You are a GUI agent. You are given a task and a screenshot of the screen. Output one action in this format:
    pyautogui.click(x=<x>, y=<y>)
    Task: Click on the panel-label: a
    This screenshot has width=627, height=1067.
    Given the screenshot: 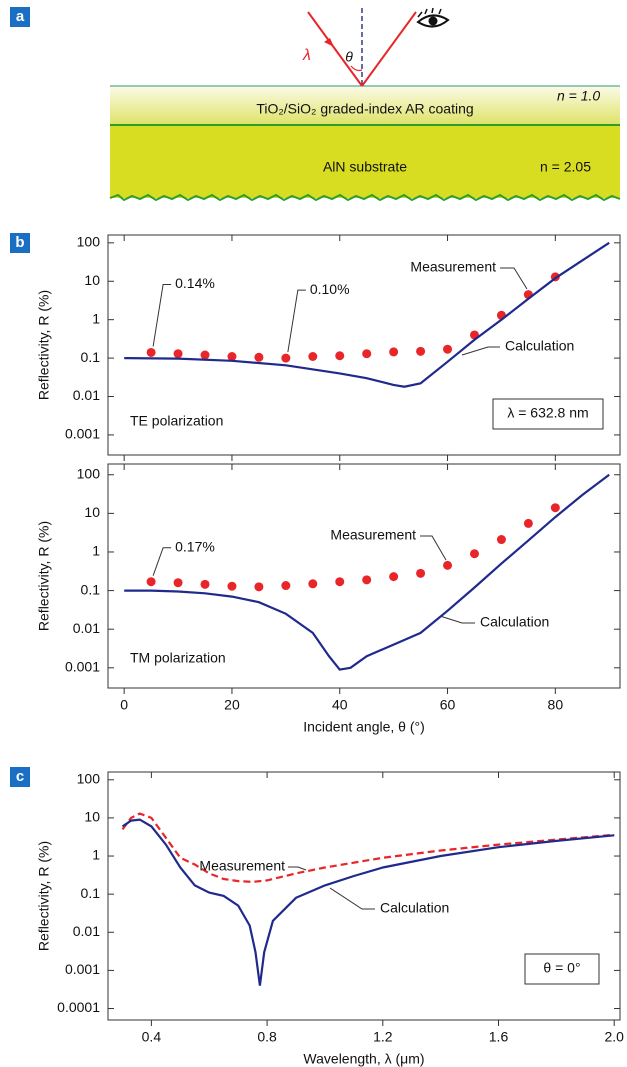 What is the action you would take?
    pyautogui.click(x=20, y=16)
    